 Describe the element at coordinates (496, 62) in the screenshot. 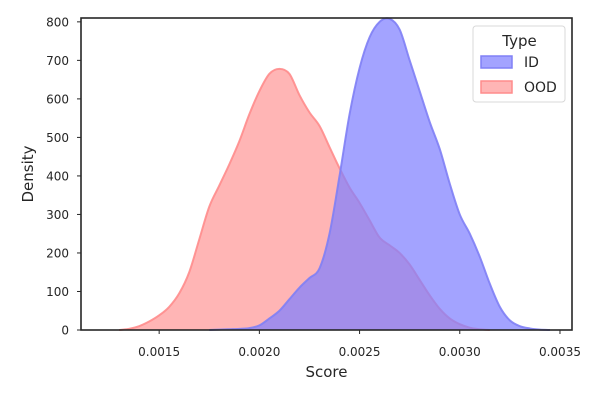

I see `legend-swatch-id` at that location.